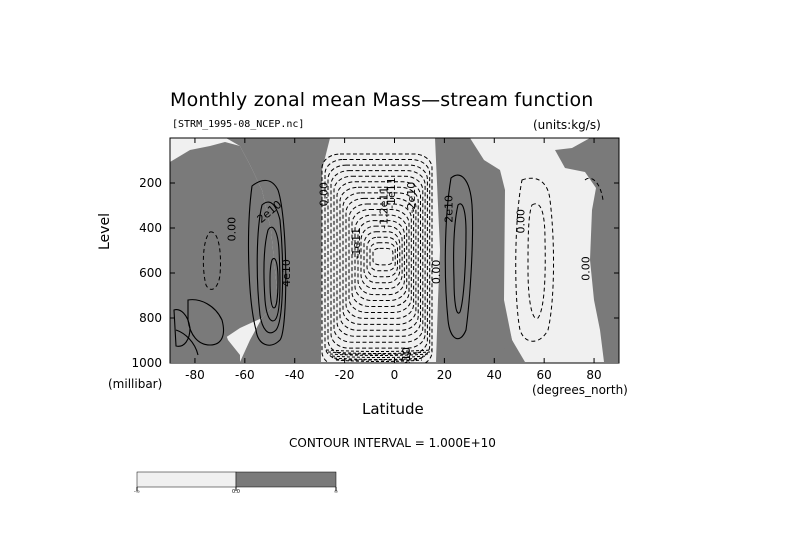  I want to click on x-tick-label: -40, so click(295, 375).